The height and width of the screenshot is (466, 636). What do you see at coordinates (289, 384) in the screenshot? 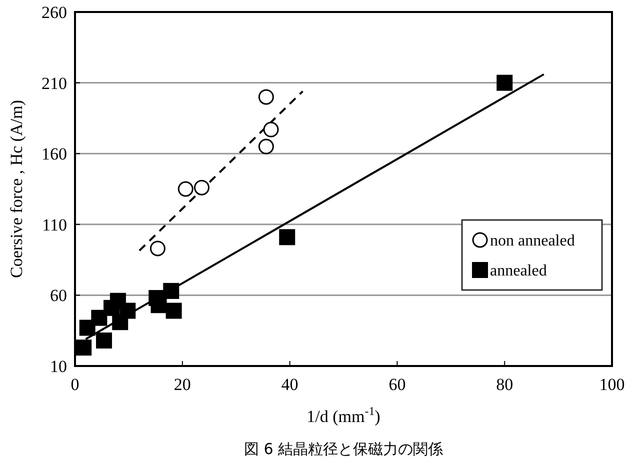
I see `x-tick-label: 40` at bounding box center [289, 384].